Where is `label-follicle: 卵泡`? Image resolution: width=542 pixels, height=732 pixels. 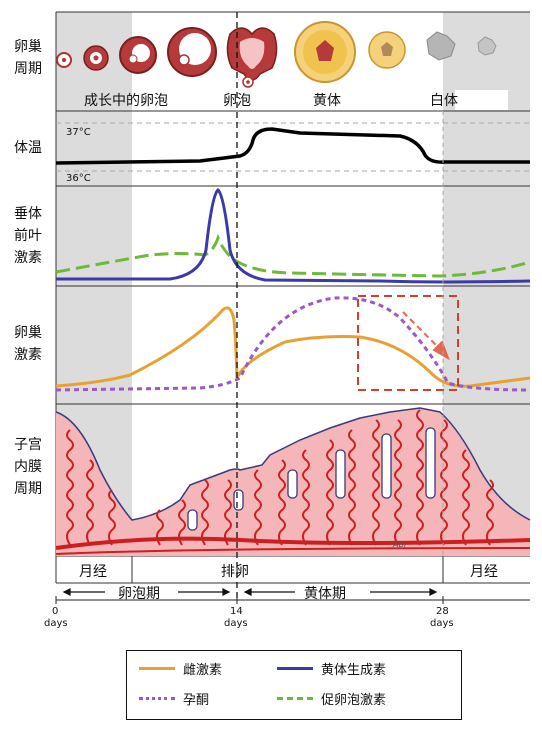
label-follicle: 卵泡 is located at coordinates (237, 101).